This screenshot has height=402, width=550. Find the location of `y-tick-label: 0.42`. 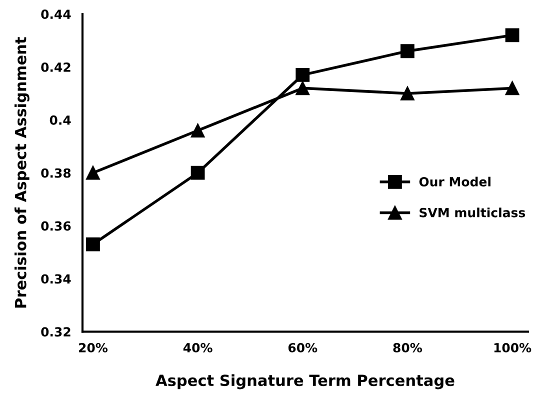

y-tick-label: 0.42 is located at coordinates (55, 67).